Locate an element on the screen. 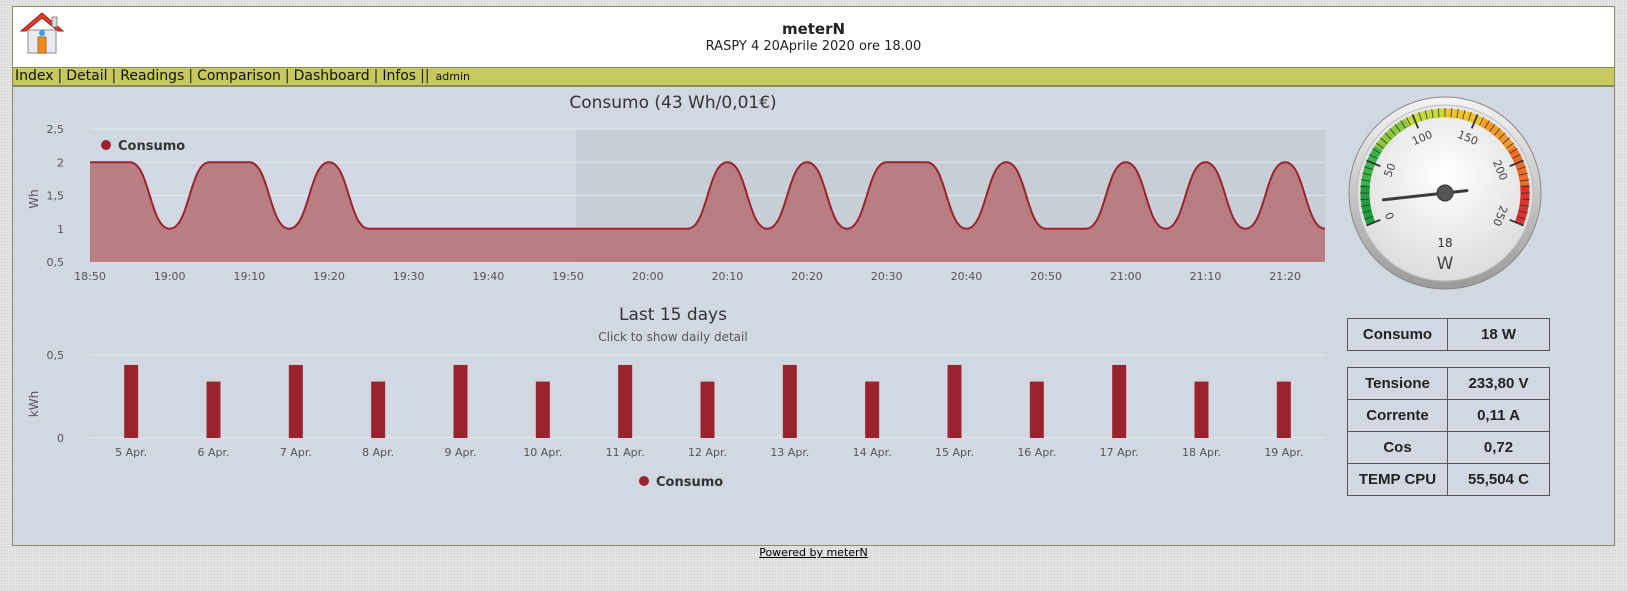  bar-chart-title: Last 15 days is located at coordinates (673, 315).